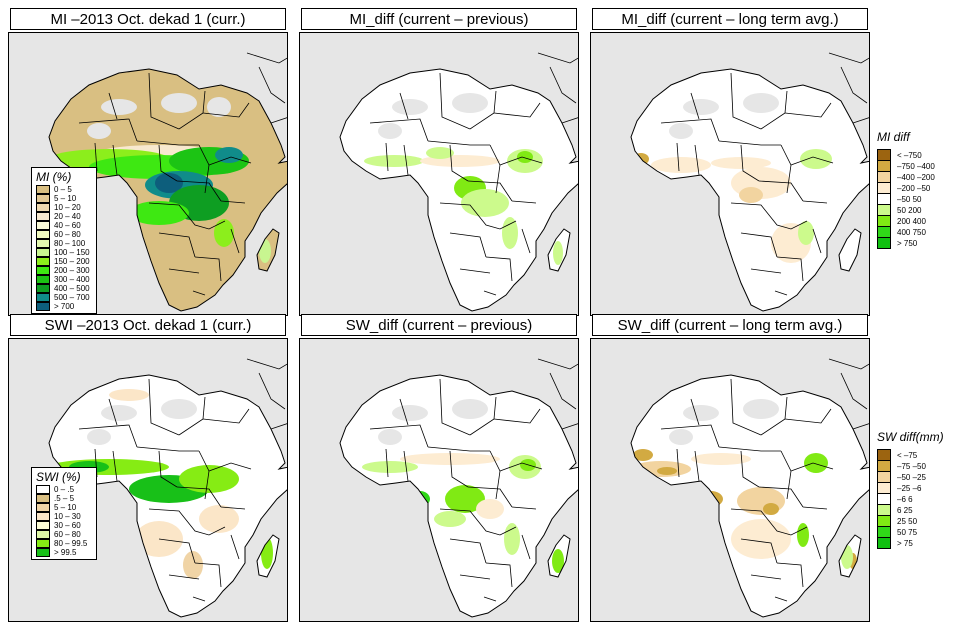 Image resolution: width=965 pixels, height=626 pixels. I want to click on legend-label: –75 –50, so click(911, 466).